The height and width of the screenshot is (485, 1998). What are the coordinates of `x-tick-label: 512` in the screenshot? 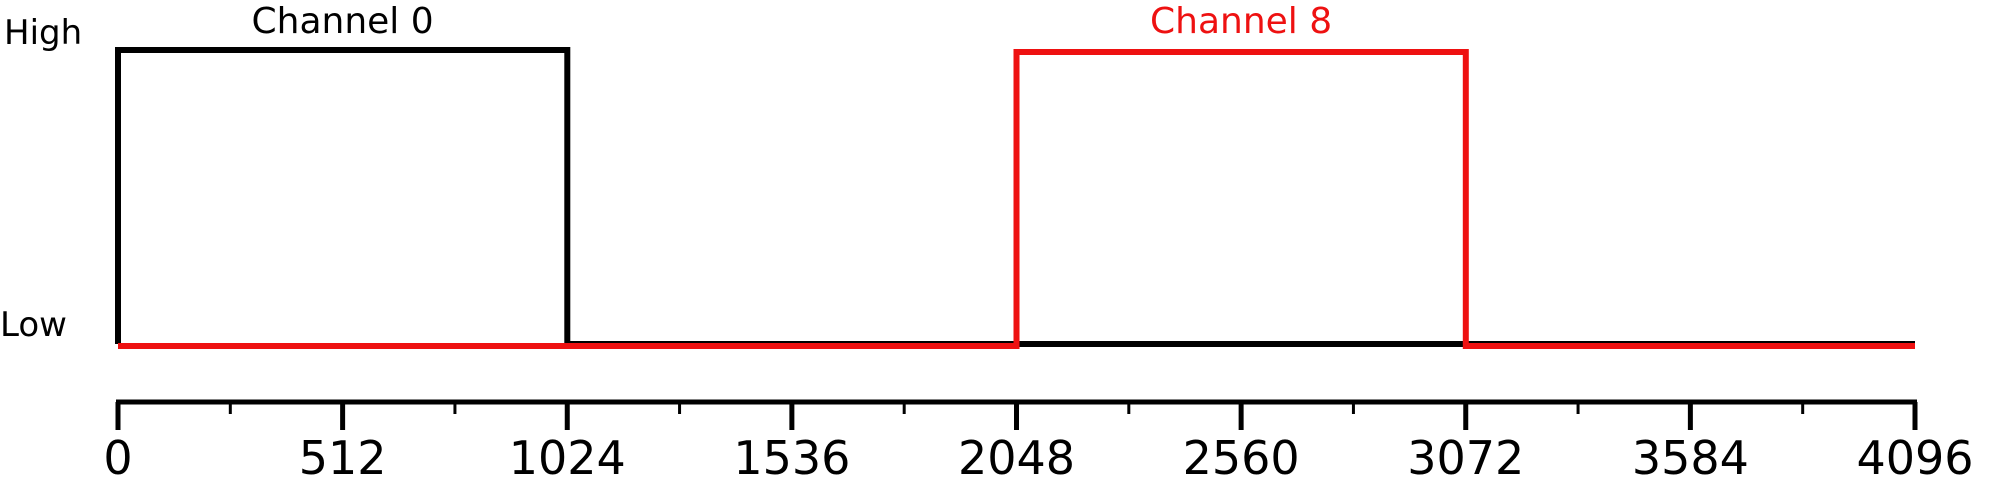 It's located at (343, 458).